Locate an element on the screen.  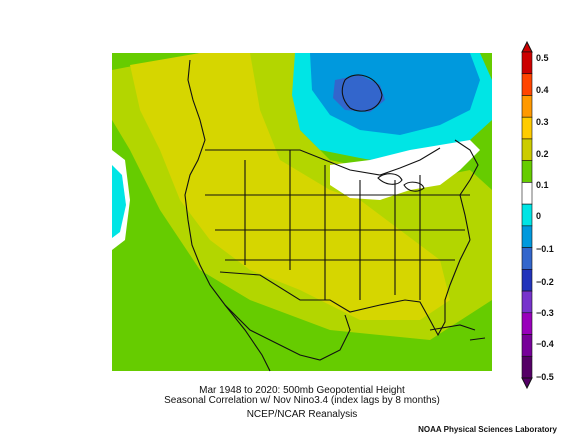
colorbar-tick-label: −0.5 is located at coordinates (545, 377).